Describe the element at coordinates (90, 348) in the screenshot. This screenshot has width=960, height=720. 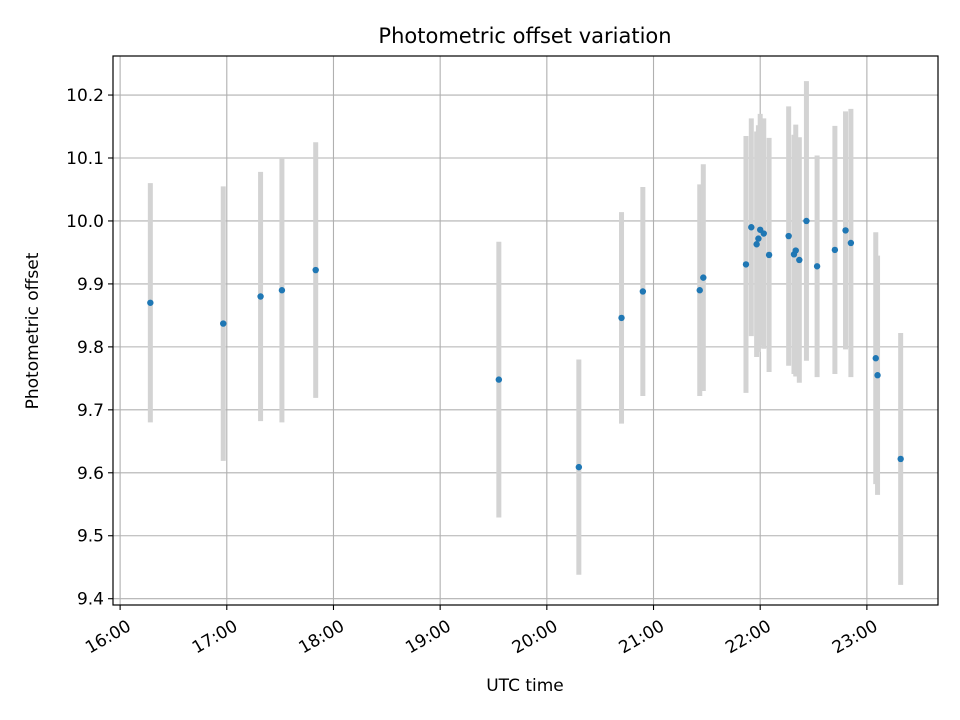
I see `y-tick-label: 9.8` at that location.